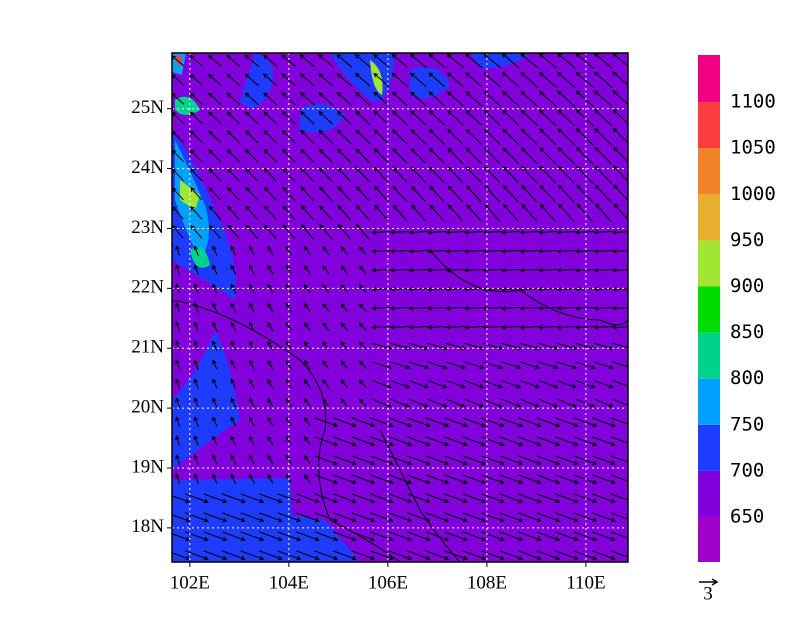 Image resolution: width=800 pixels, height=618 pixels. What do you see at coordinates (289, 582) in the screenshot?
I see `x-tick-label: 104E` at bounding box center [289, 582].